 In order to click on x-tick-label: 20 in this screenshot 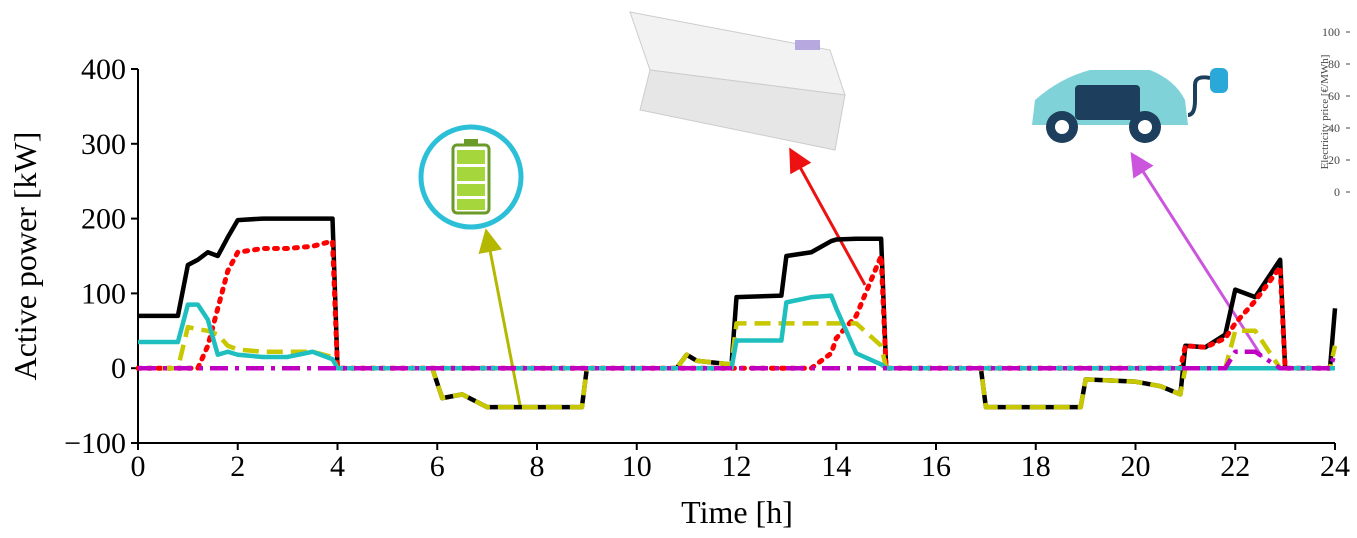, I will do `click(1136, 466)`.